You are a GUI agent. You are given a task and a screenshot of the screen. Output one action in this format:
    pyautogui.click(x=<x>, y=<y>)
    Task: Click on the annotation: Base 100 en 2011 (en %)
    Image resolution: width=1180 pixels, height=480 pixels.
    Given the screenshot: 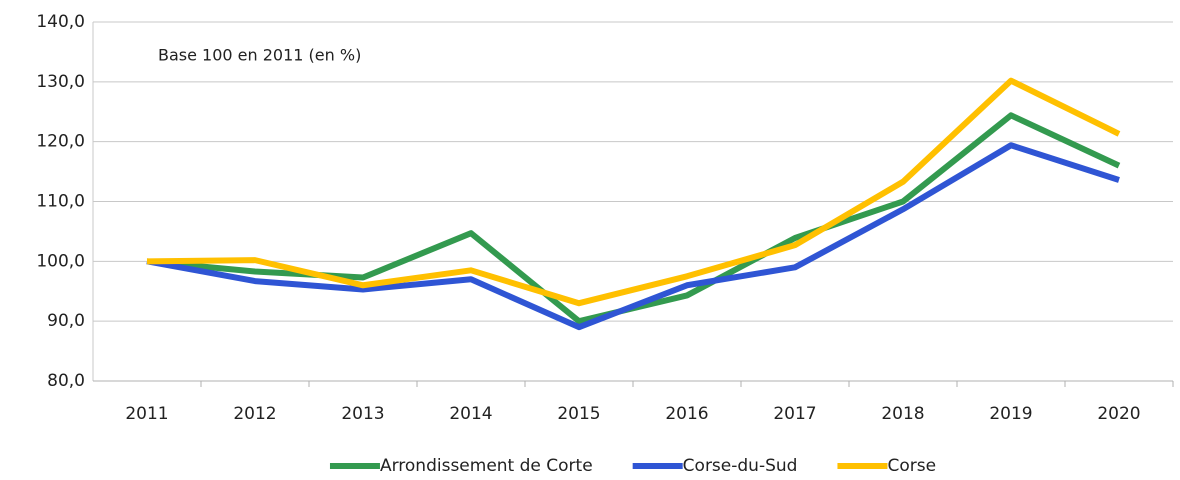 What is the action you would take?
    pyautogui.click(x=259, y=55)
    